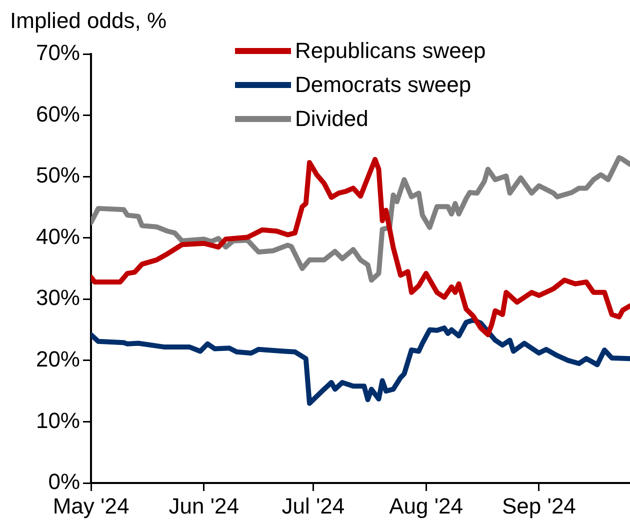  Describe the element at coordinates (58, 420) in the screenshot. I see `y-tick-label: 10%` at that location.